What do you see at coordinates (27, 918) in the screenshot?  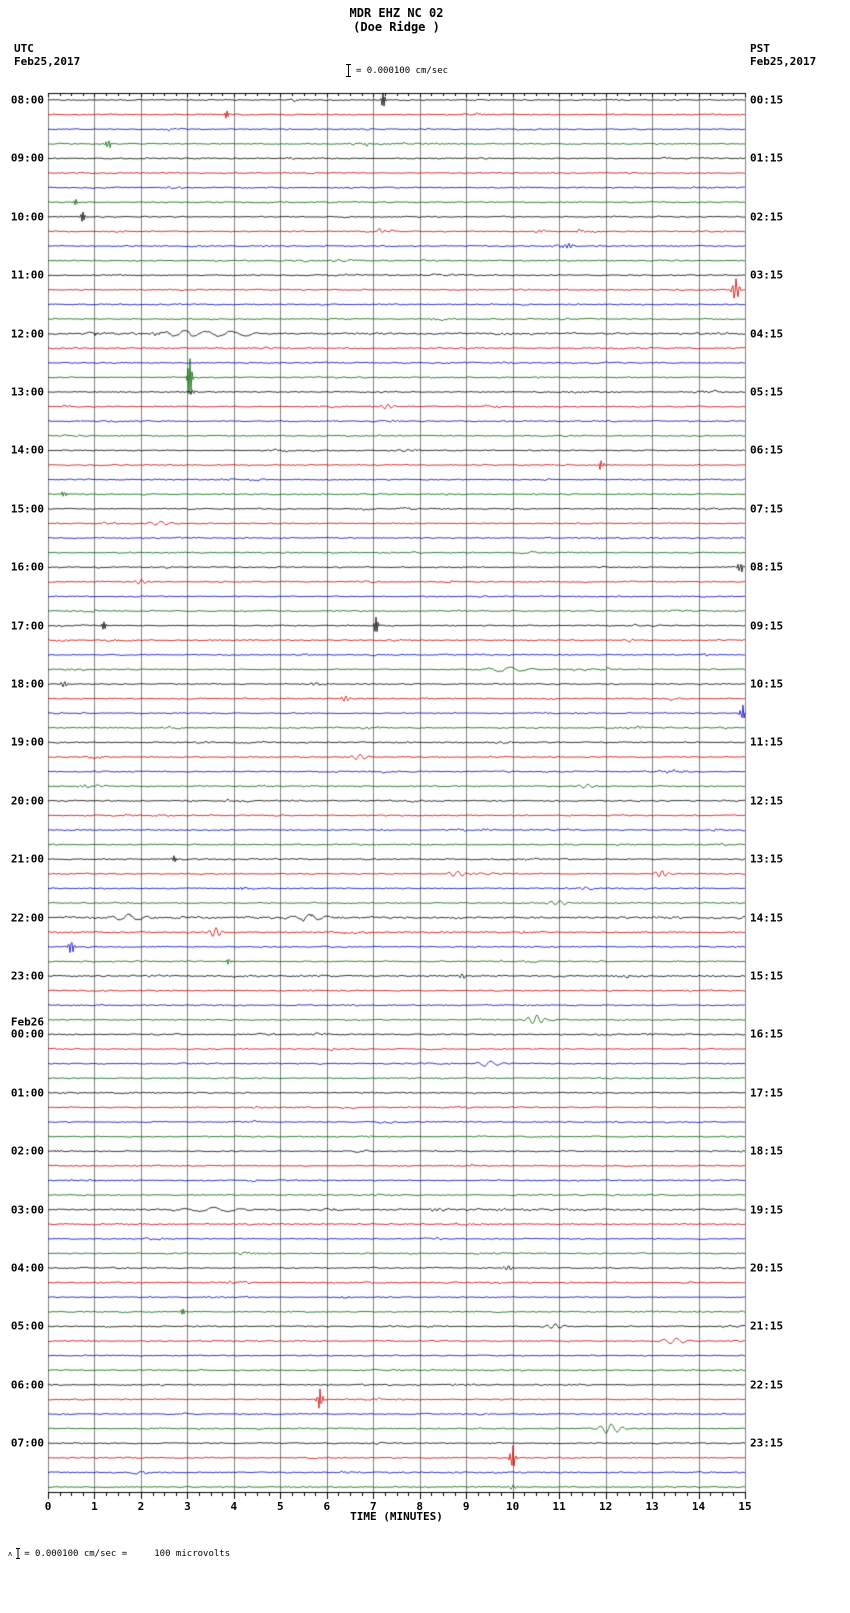 I see `utc-hour-label: 22:00` at bounding box center [27, 918].